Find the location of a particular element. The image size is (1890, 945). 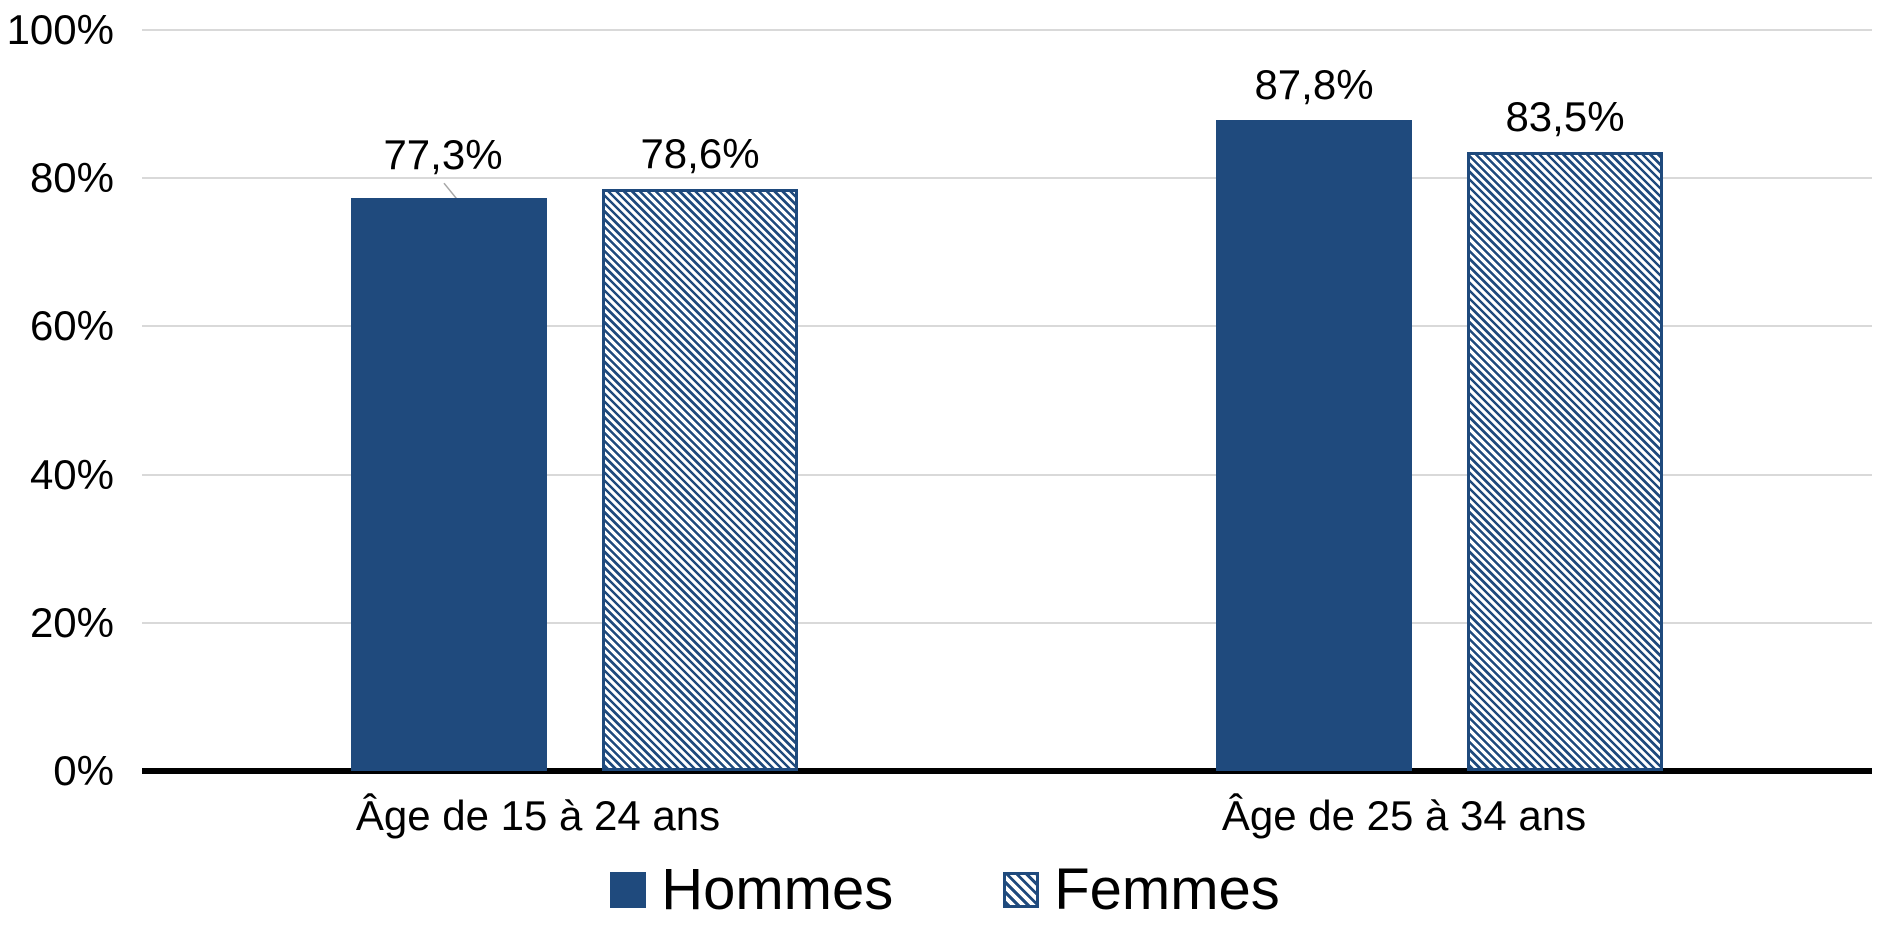

y-axis-tick-label: 60% is located at coordinates (71, 326).